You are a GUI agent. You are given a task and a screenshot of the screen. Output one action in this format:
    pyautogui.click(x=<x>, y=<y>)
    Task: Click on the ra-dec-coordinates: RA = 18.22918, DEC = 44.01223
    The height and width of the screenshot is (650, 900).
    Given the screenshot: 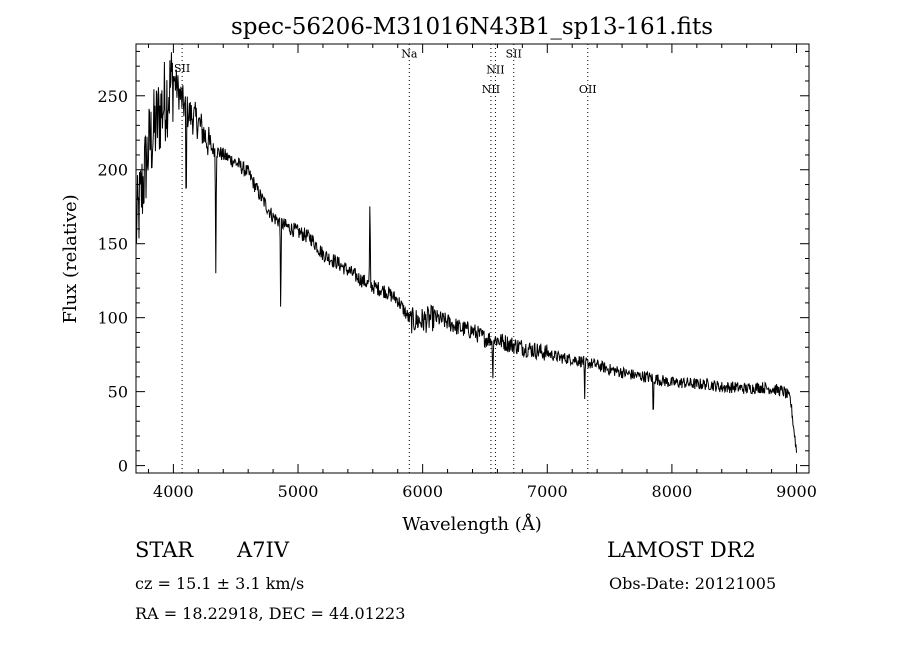 What is the action you would take?
    pyautogui.click(x=270, y=613)
    